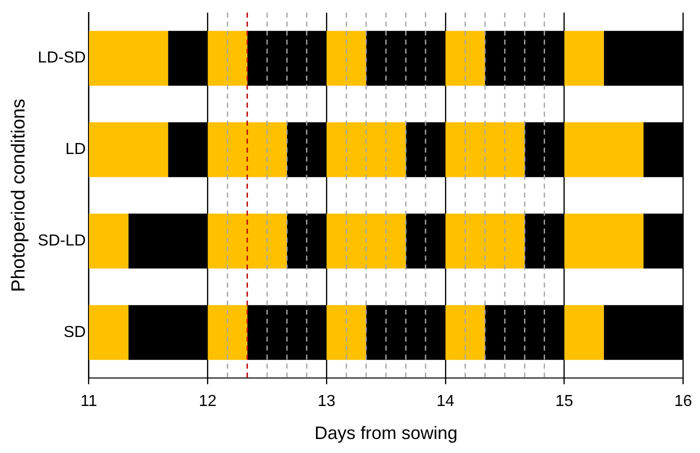  What do you see at coordinates (564, 401) in the screenshot?
I see `x-tick-label: 15` at bounding box center [564, 401].